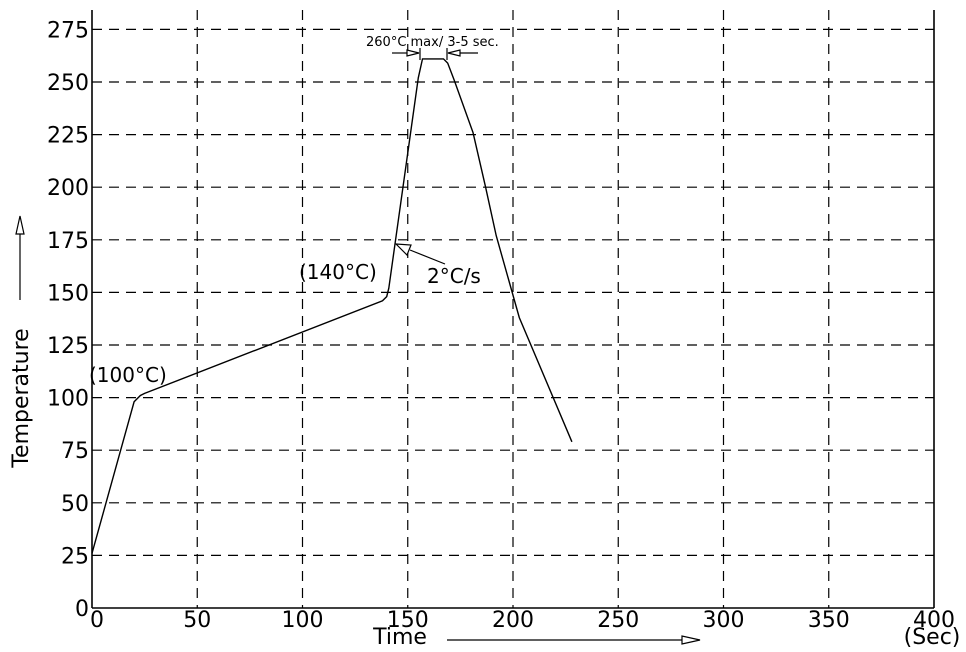  What do you see at coordinates (432, 42) in the screenshot?
I see `annotation-peak: 260°C max/ 3-5 sec.` at bounding box center [432, 42].